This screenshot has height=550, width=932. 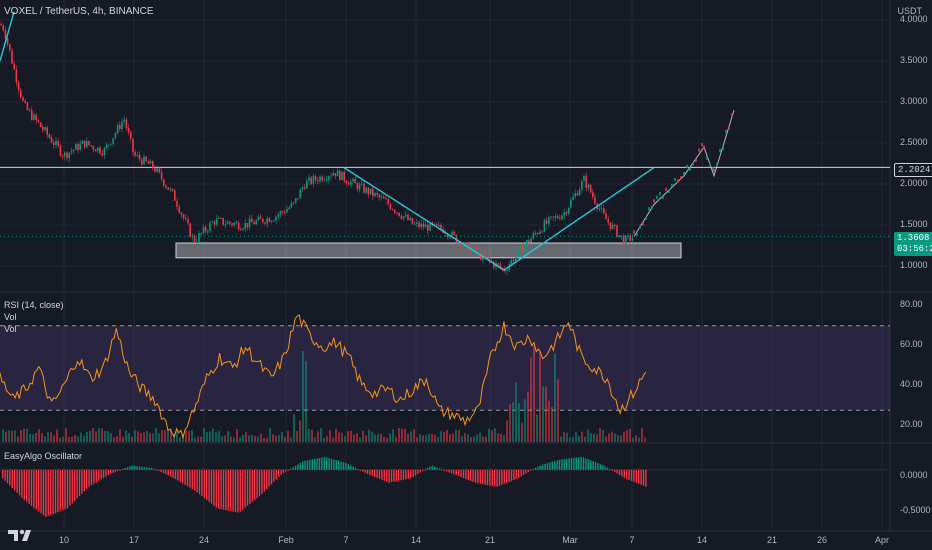 What do you see at coordinates (134, 540) in the screenshot?
I see `date-tick: 17` at bounding box center [134, 540].